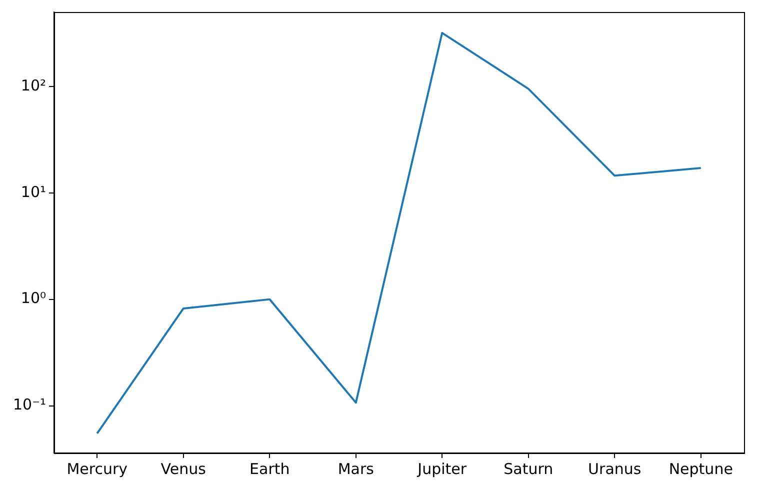 This screenshot has width=758, height=482. I want to click on x-tick-label: Uranus, so click(615, 469).